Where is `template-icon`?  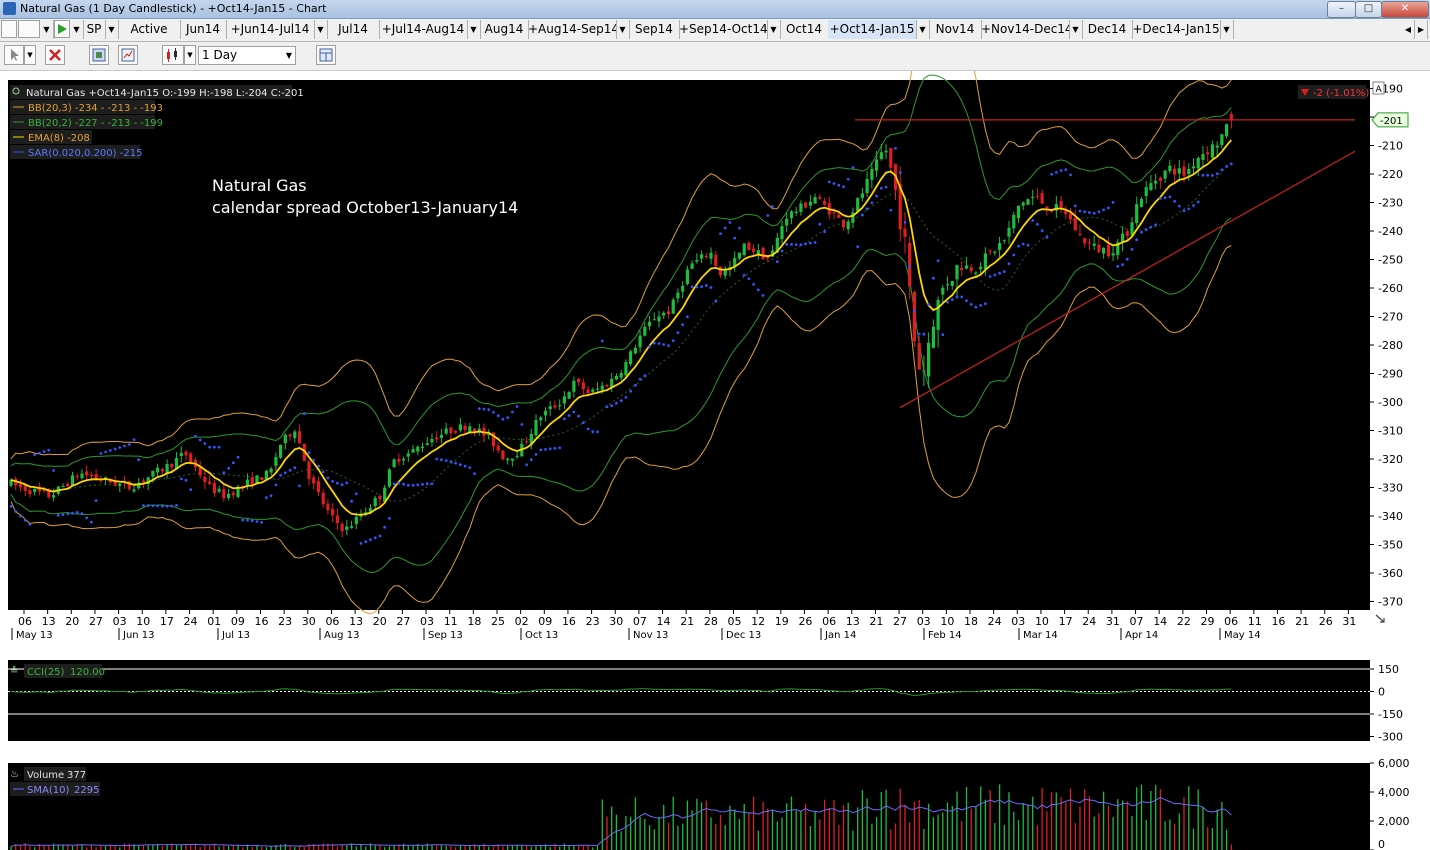
template-icon is located at coordinates (99, 55).